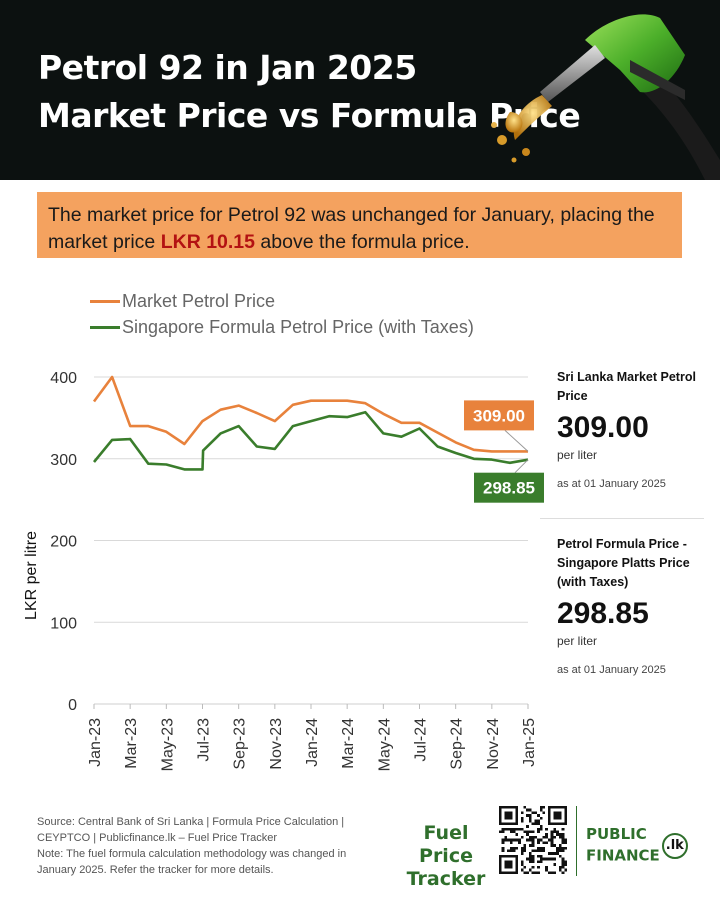 This screenshot has width=720, height=900. I want to click on x-tick-label: Mar-24, so click(348, 743).